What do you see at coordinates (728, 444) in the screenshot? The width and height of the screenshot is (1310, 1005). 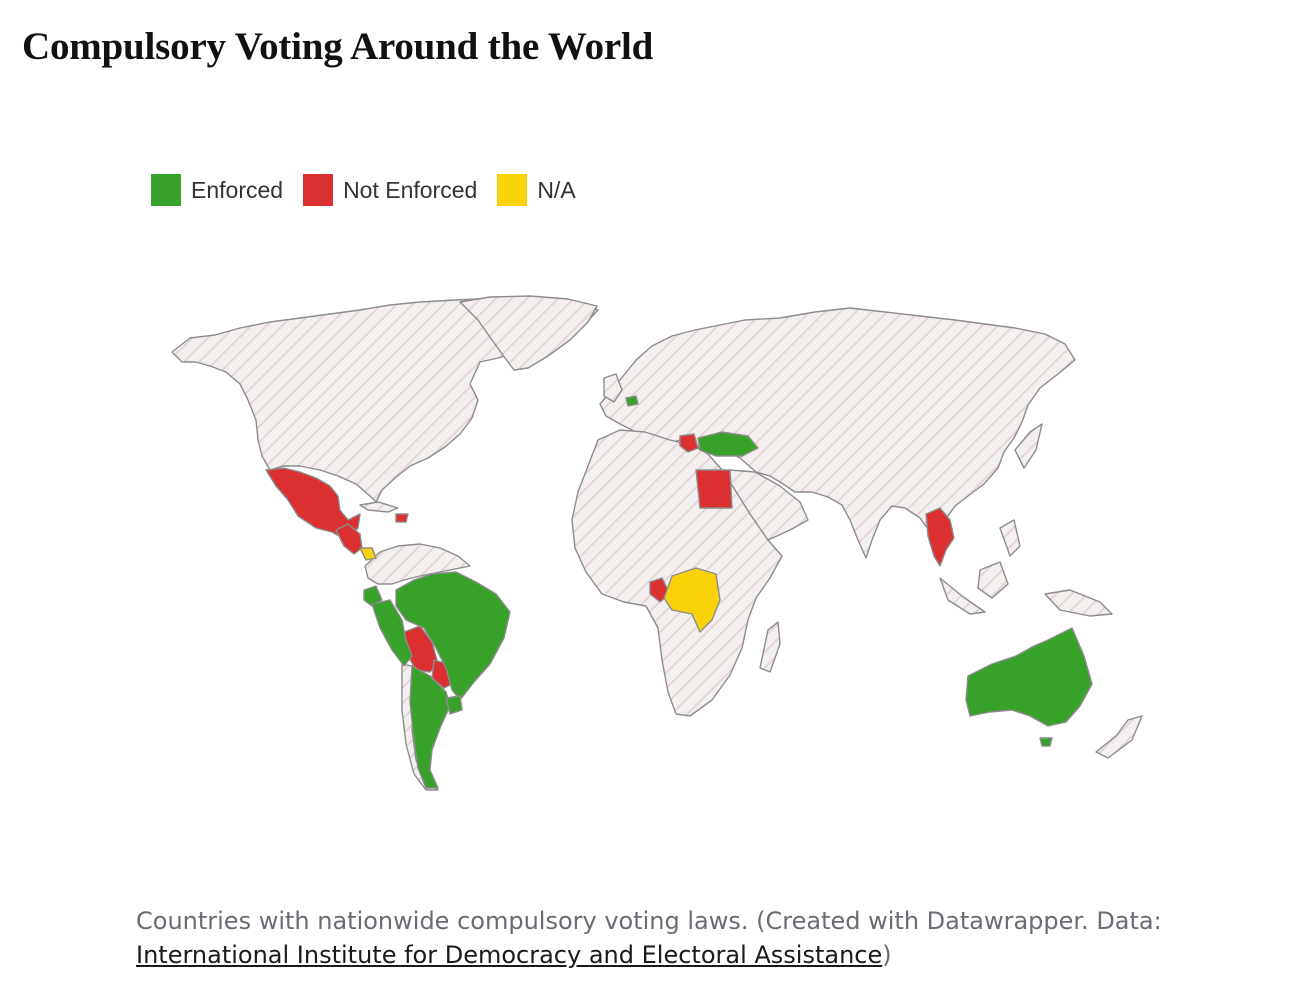 I see `region-turkey` at bounding box center [728, 444].